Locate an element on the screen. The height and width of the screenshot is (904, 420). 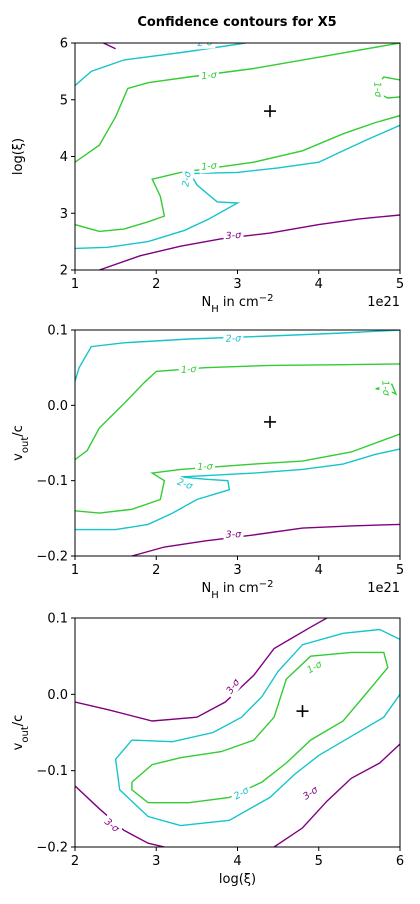
y-tick-label: 6 is located at coordinates (64, 44).